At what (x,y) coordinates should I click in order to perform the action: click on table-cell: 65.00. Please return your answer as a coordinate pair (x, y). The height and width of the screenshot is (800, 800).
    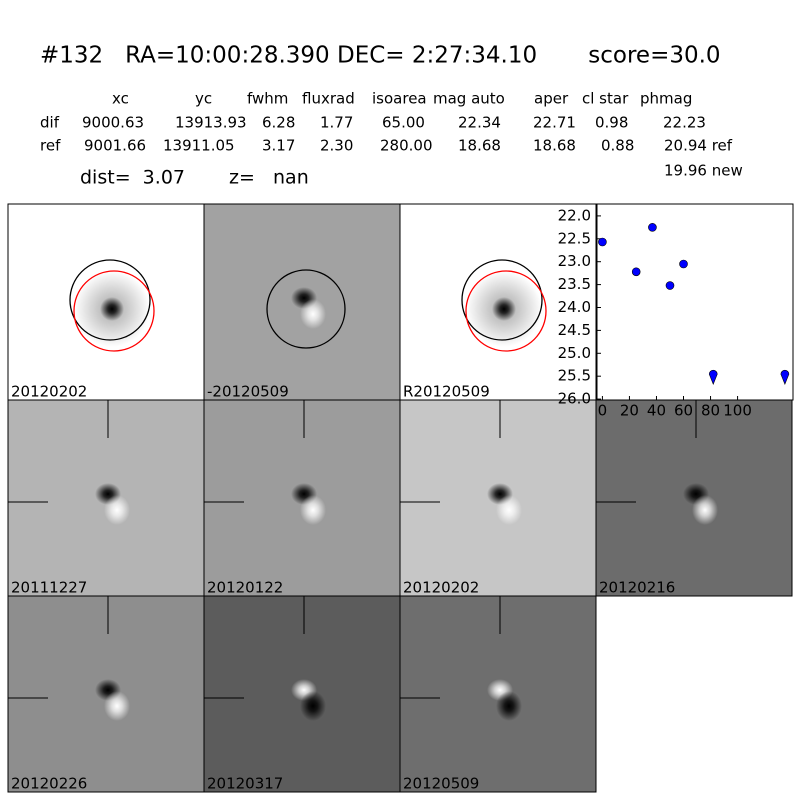
    Looking at the image, I should click on (403, 123).